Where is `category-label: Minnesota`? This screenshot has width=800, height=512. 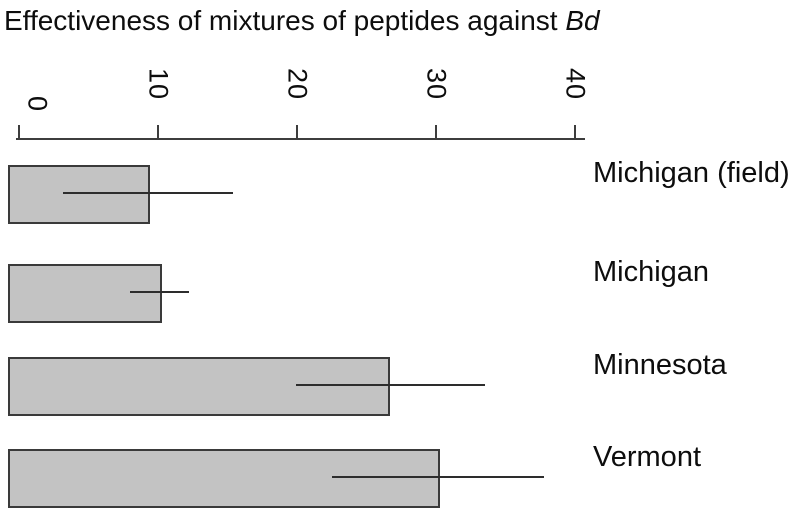
category-label: Minnesota is located at coordinates (660, 365).